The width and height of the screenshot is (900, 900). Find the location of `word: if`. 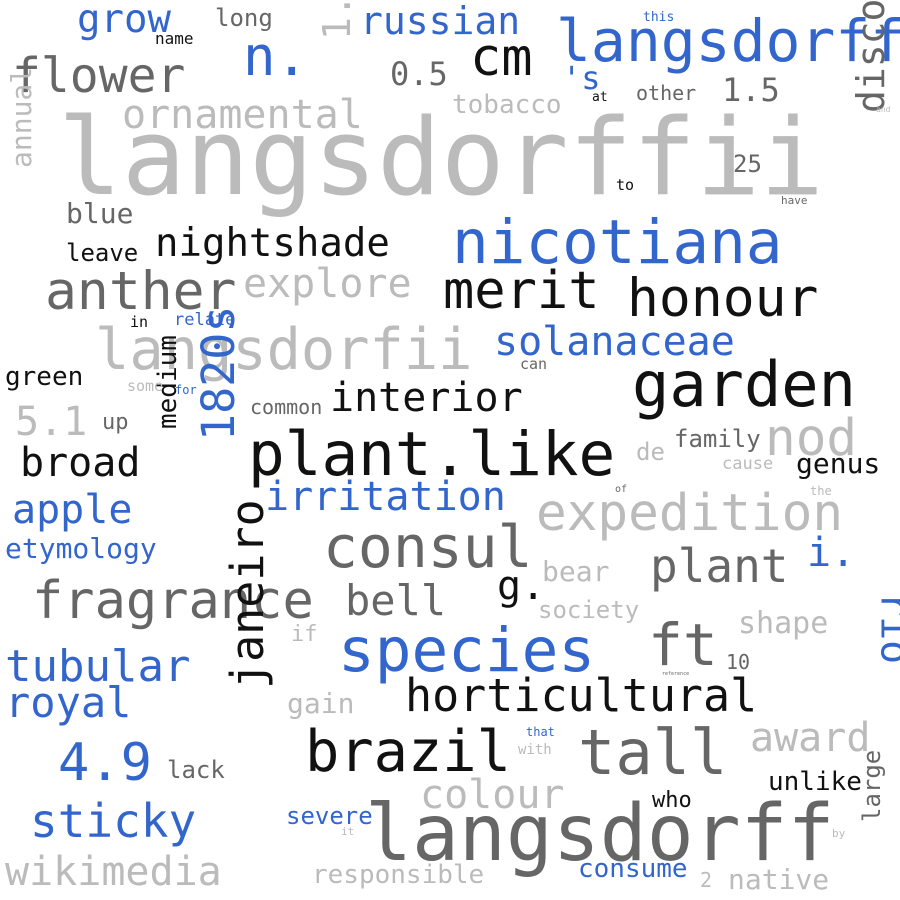

word: if is located at coordinates (304, 634).